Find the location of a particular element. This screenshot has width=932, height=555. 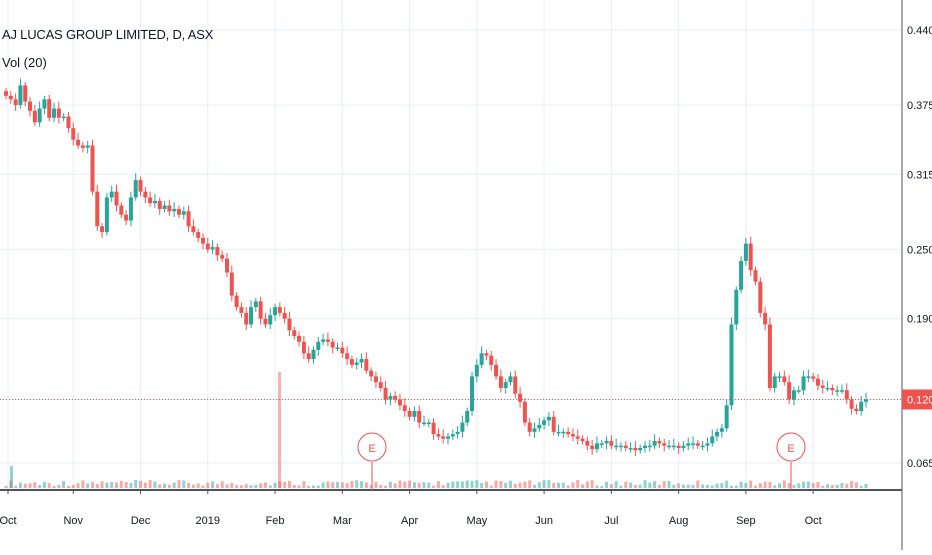

current-price-badge is located at coordinates (917, 399).